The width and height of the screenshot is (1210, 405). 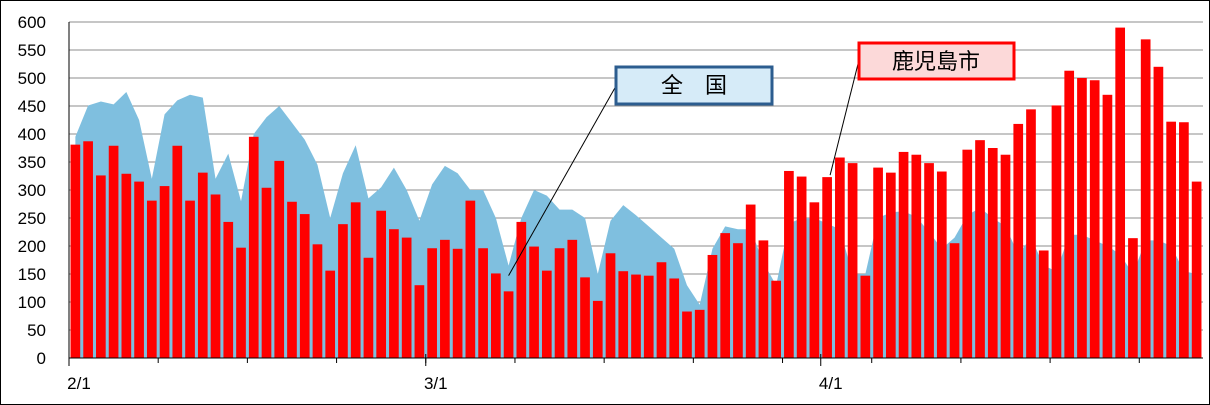 I want to click on annotation-box-kagoshima, so click(x=936, y=61).